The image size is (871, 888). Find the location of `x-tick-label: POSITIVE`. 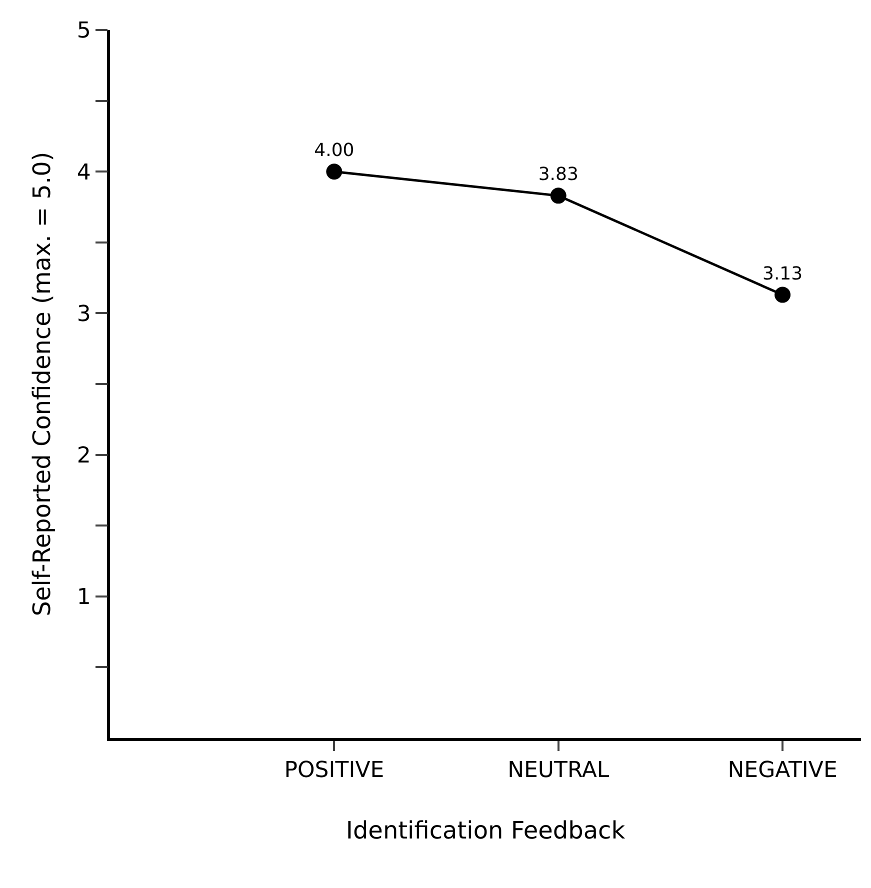

x-tick-label: POSITIVE is located at coordinates (334, 771).